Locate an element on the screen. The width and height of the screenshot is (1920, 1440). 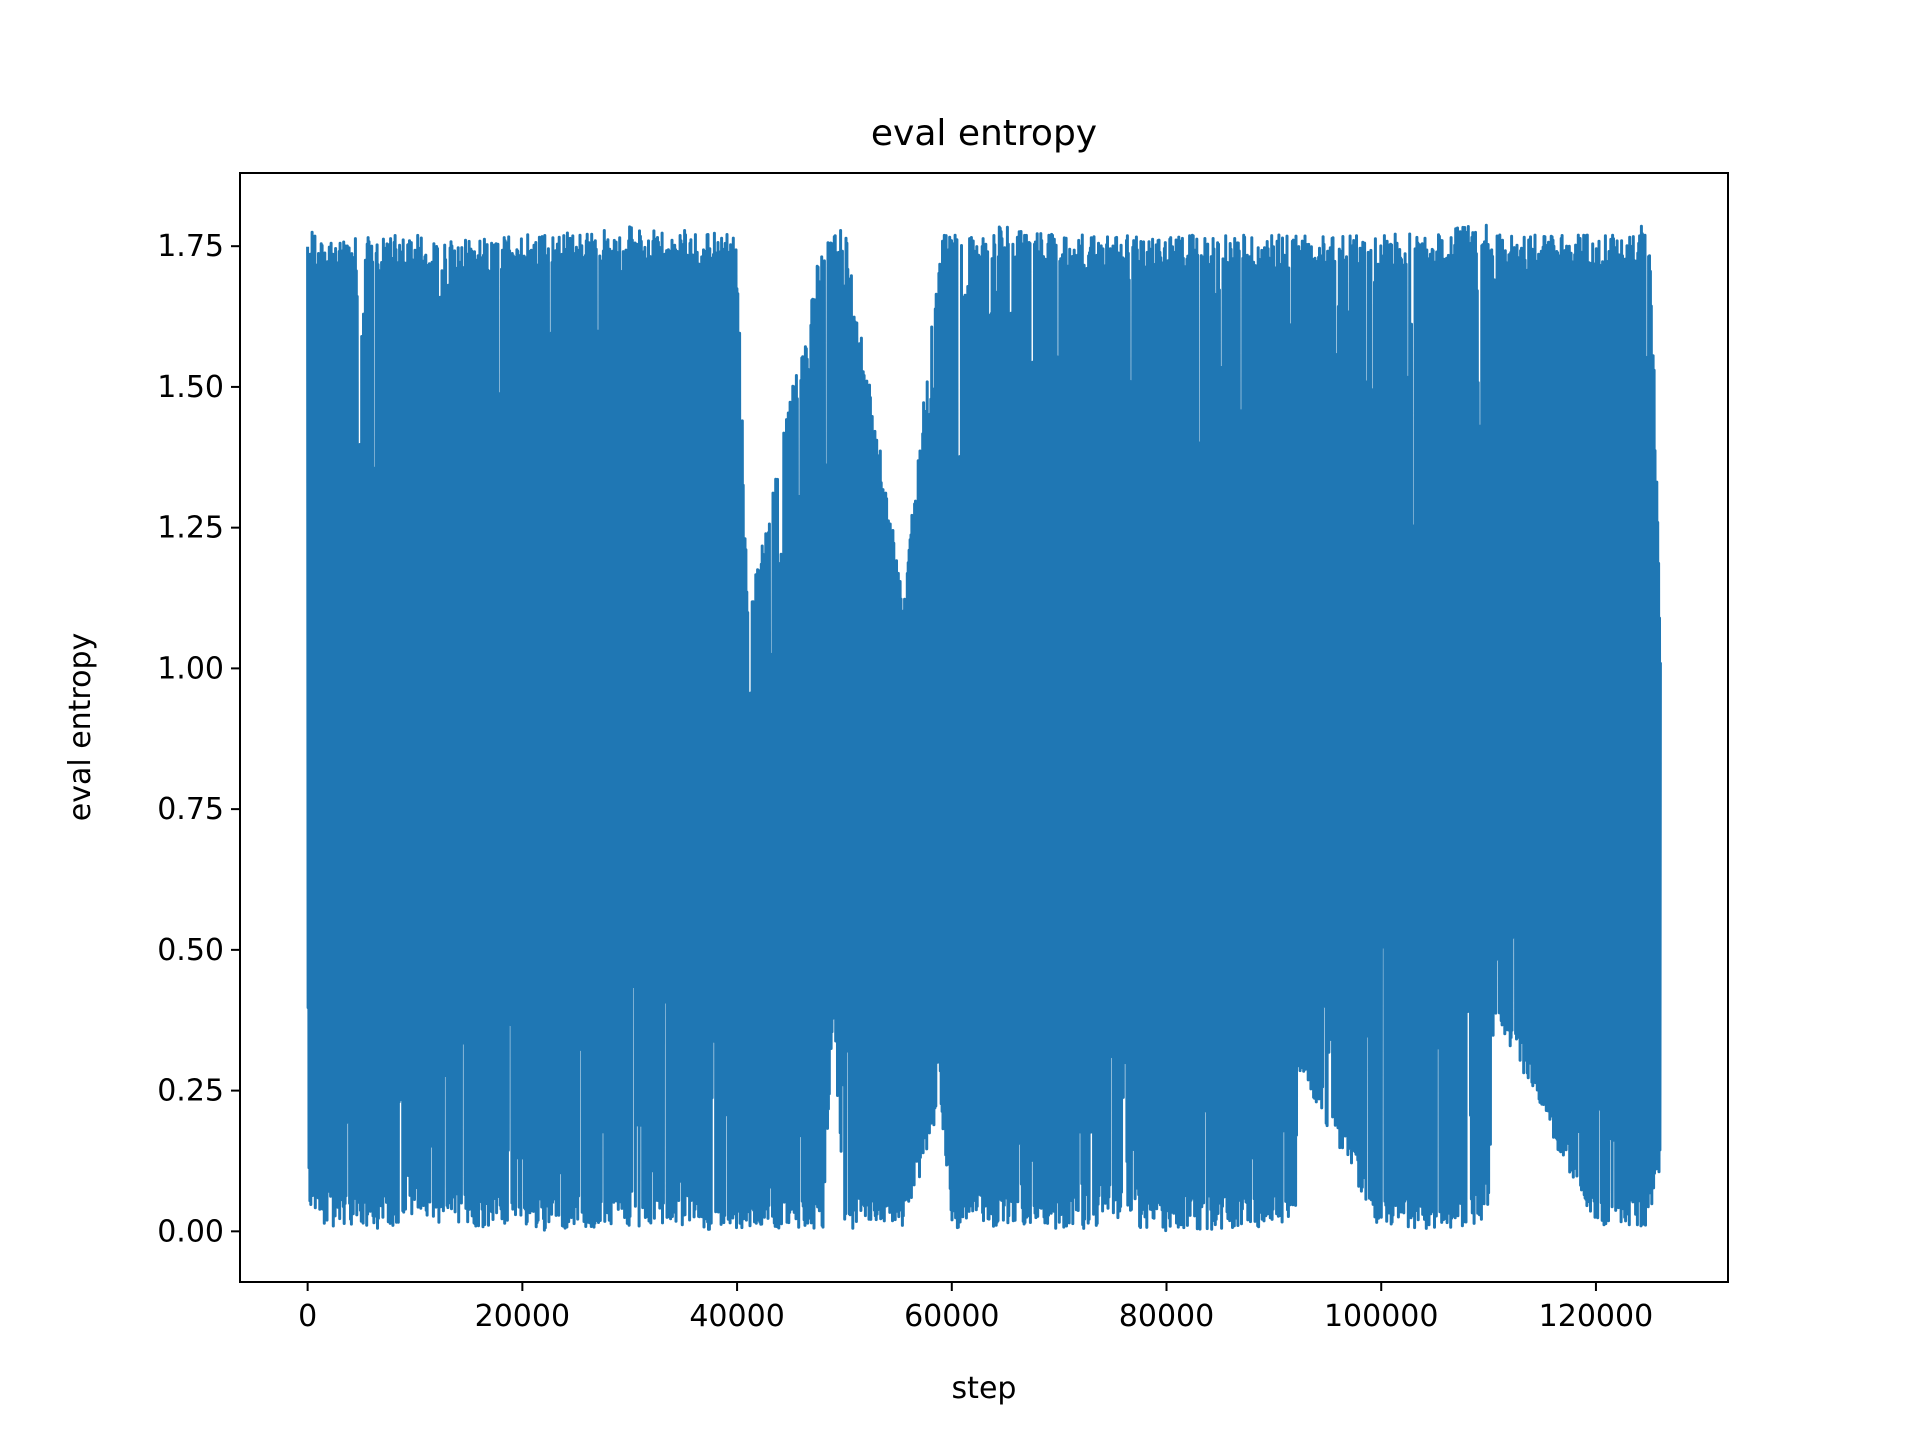
y-tick-label: 0.50 is located at coordinates (190, 950).